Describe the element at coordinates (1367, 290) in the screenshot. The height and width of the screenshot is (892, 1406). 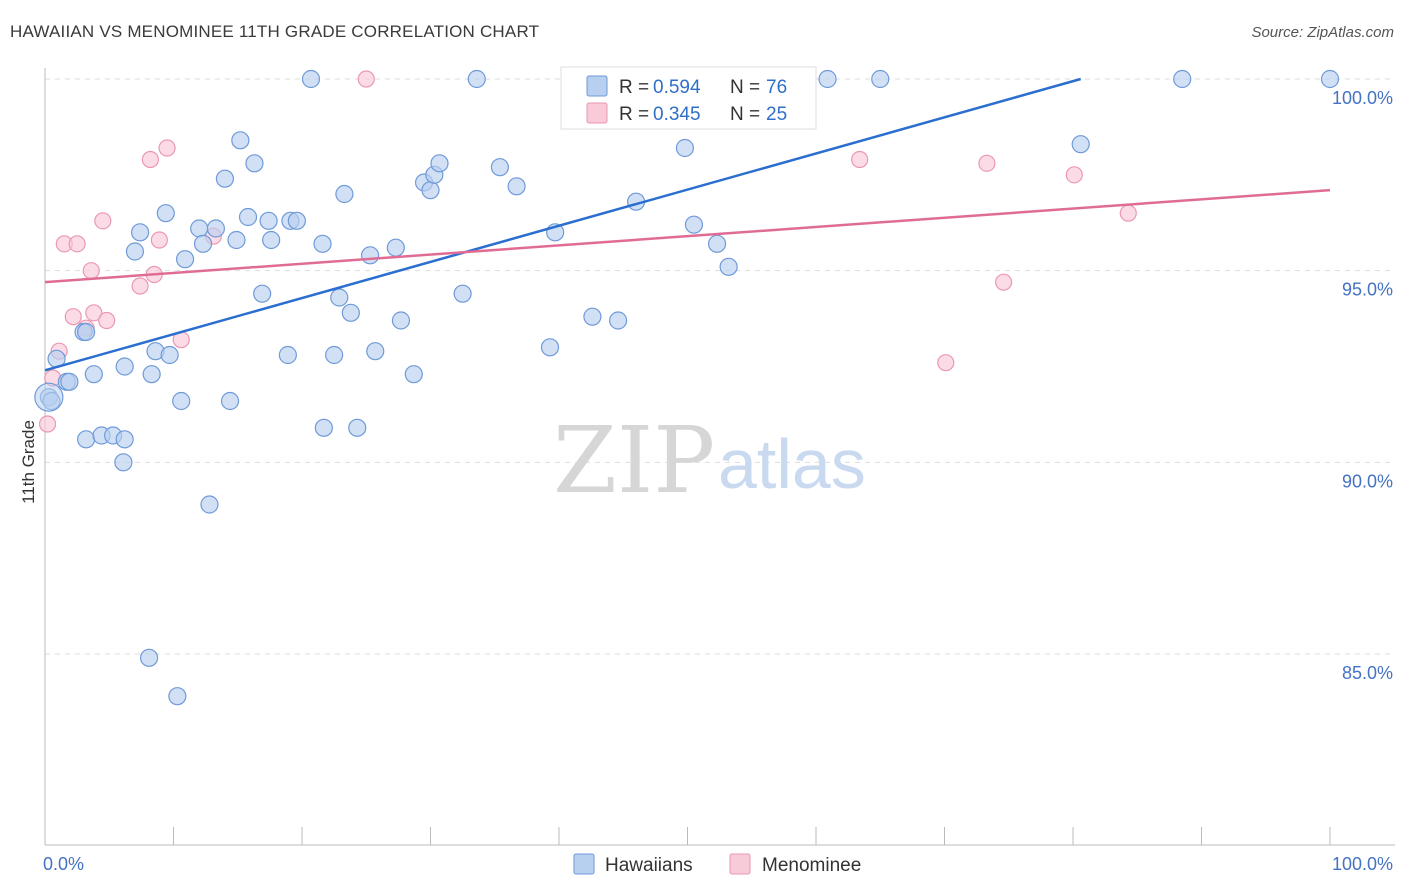
I see `y-tick-label: 95.0%` at that location.